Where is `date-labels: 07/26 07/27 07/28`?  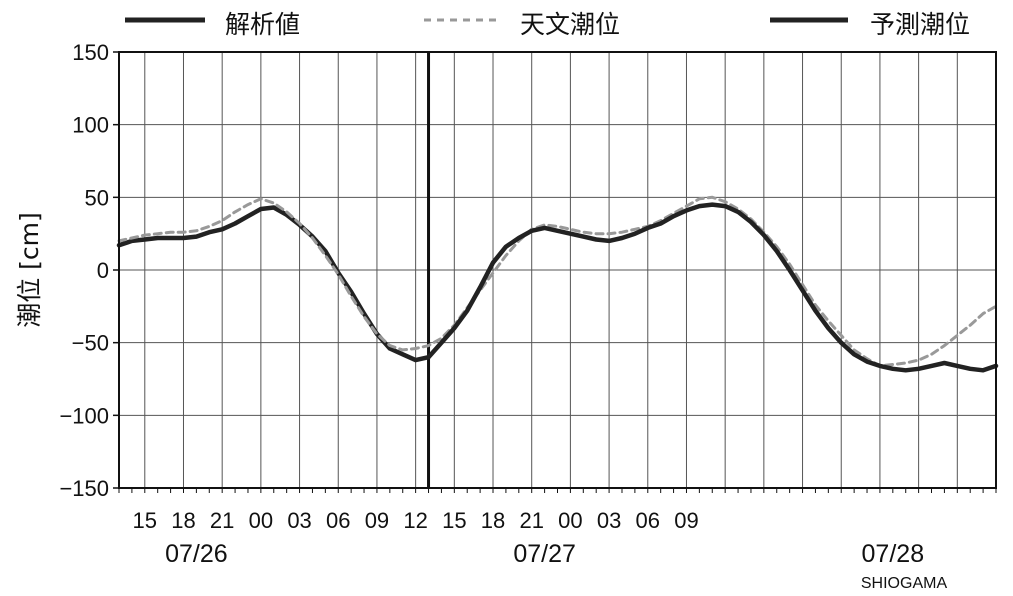
date-labels: 07/26 07/27 07/28 is located at coordinates (544, 554).